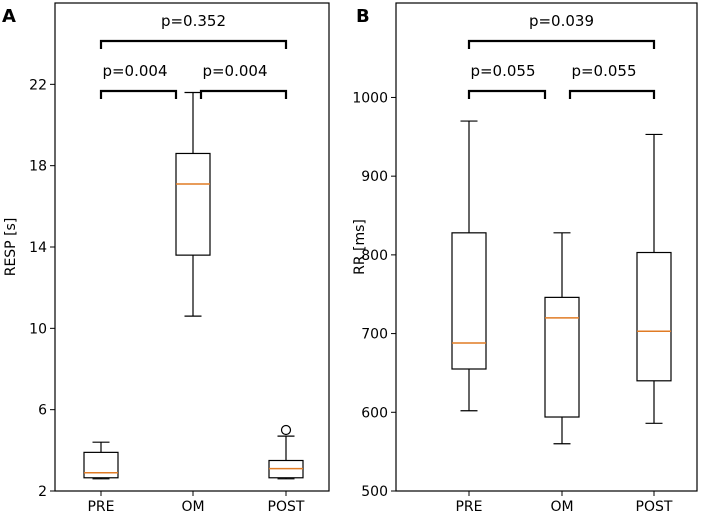 The height and width of the screenshot is (517, 702). Describe the element at coordinates (193, 21) in the screenshot. I see `p-value-label: p=0.352` at that location.